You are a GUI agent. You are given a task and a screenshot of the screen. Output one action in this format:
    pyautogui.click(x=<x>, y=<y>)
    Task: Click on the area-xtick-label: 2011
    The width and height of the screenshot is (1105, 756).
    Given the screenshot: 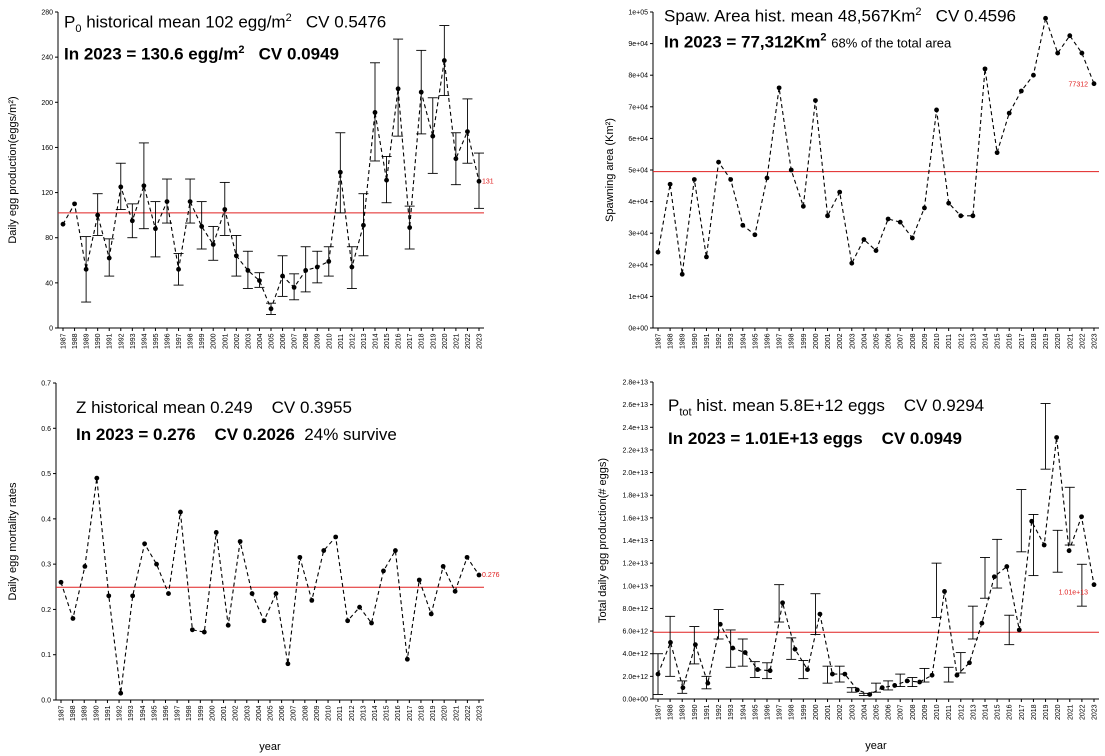 What is the action you would take?
    pyautogui.click(x=949, y=341)
    